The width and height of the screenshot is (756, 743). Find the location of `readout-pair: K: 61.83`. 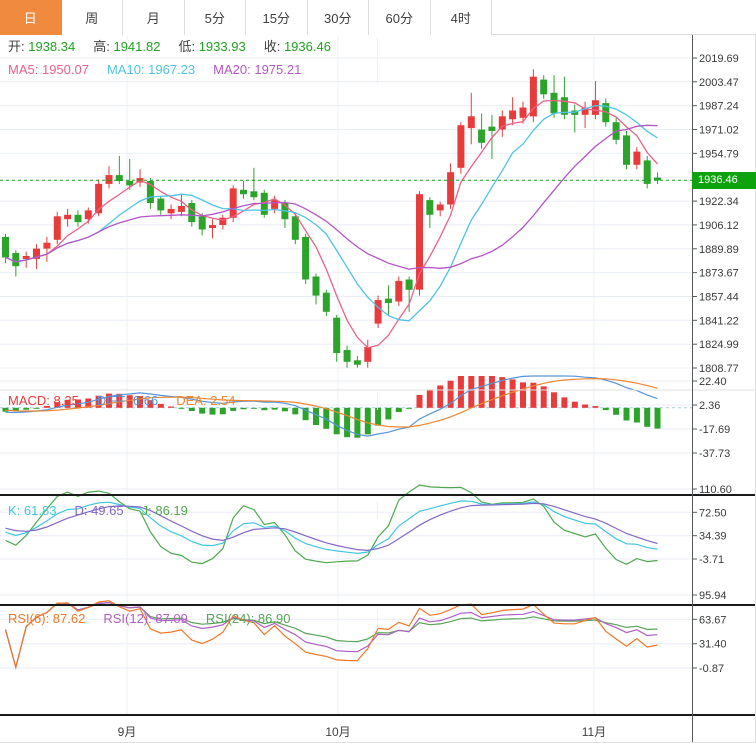

readout-pair: K: 61.83 is located at coordinates (32, 510).